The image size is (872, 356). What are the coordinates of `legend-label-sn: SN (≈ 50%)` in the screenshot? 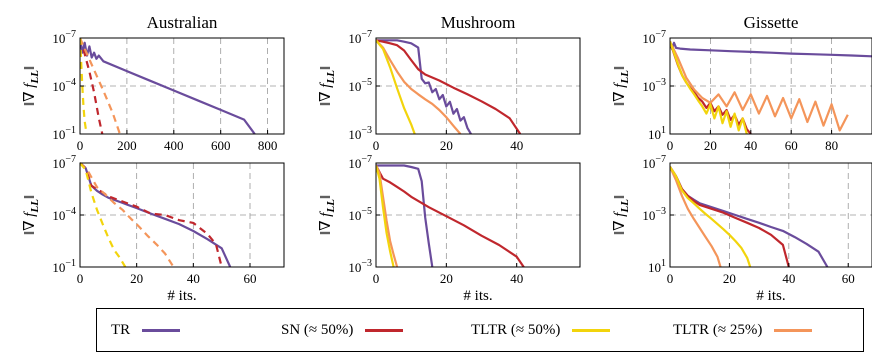 It's located at (317, 329).